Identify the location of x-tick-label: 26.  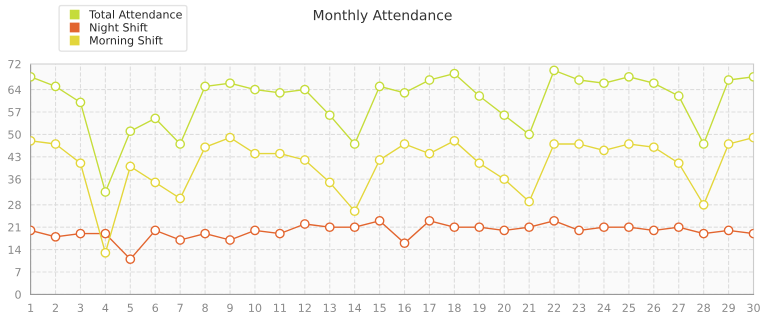
(654, 308).